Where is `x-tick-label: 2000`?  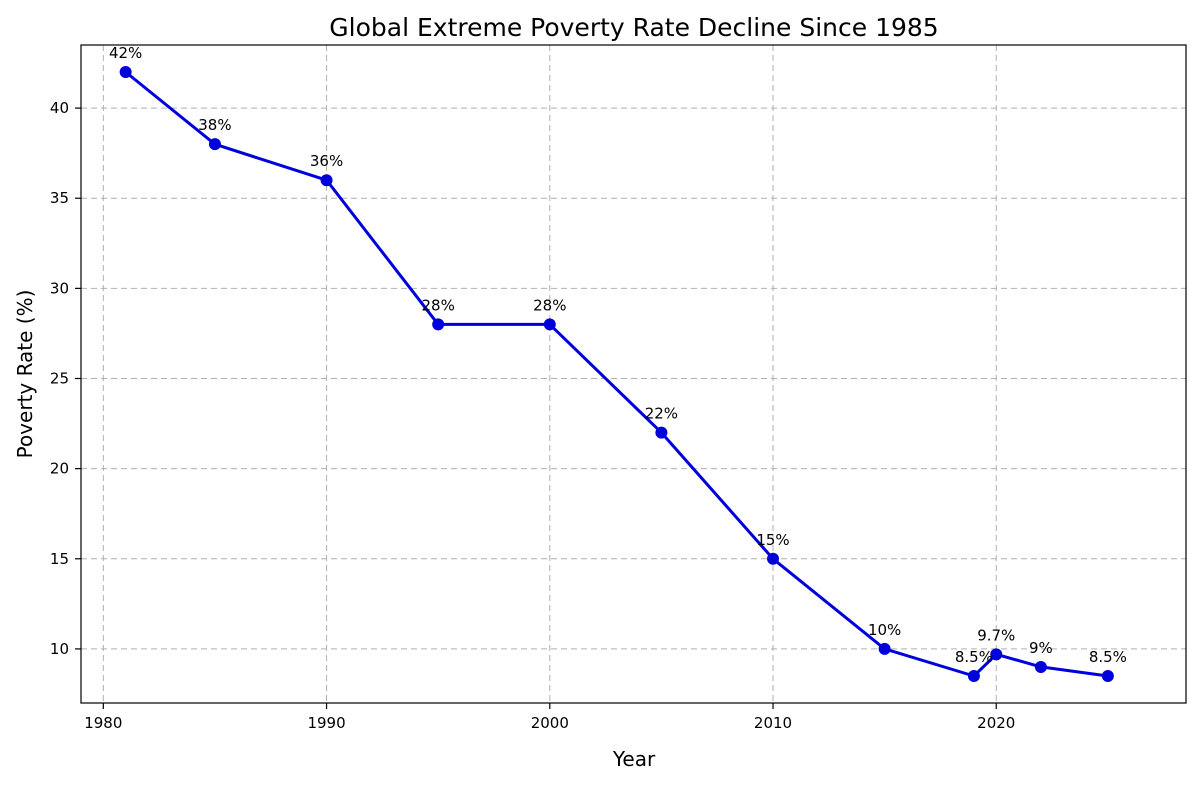 x-tick-label: 2000 is located at coordinates (550, 723).